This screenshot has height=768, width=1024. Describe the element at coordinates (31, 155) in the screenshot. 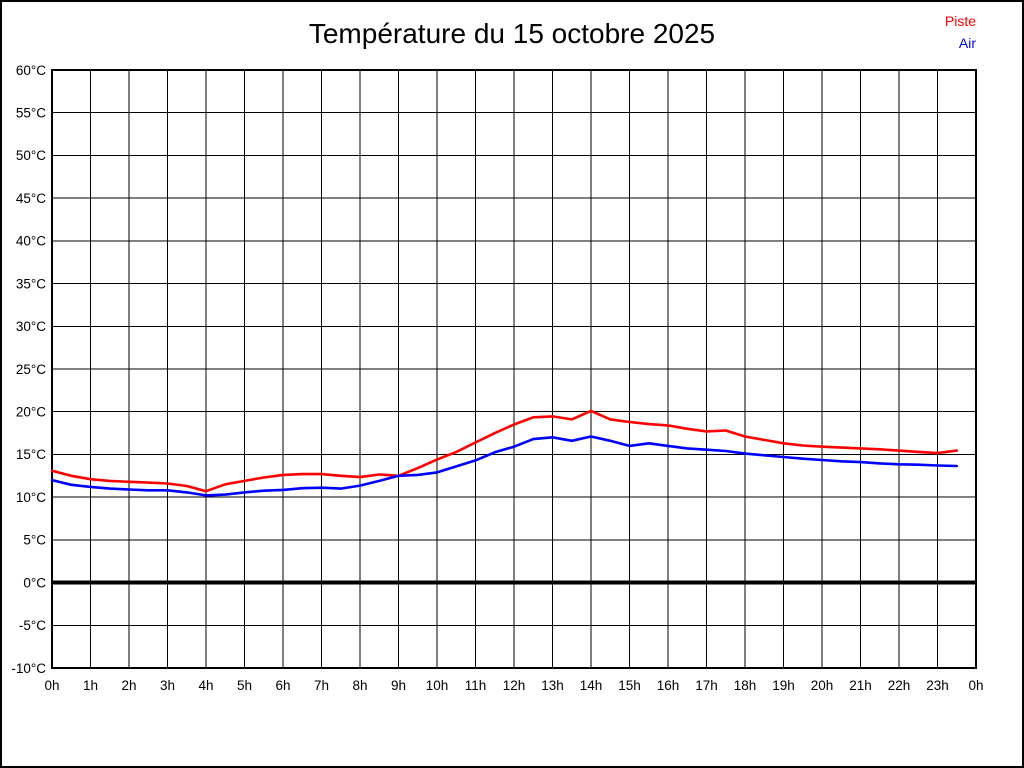

I see `y-tick-label: 50°C` at that location.